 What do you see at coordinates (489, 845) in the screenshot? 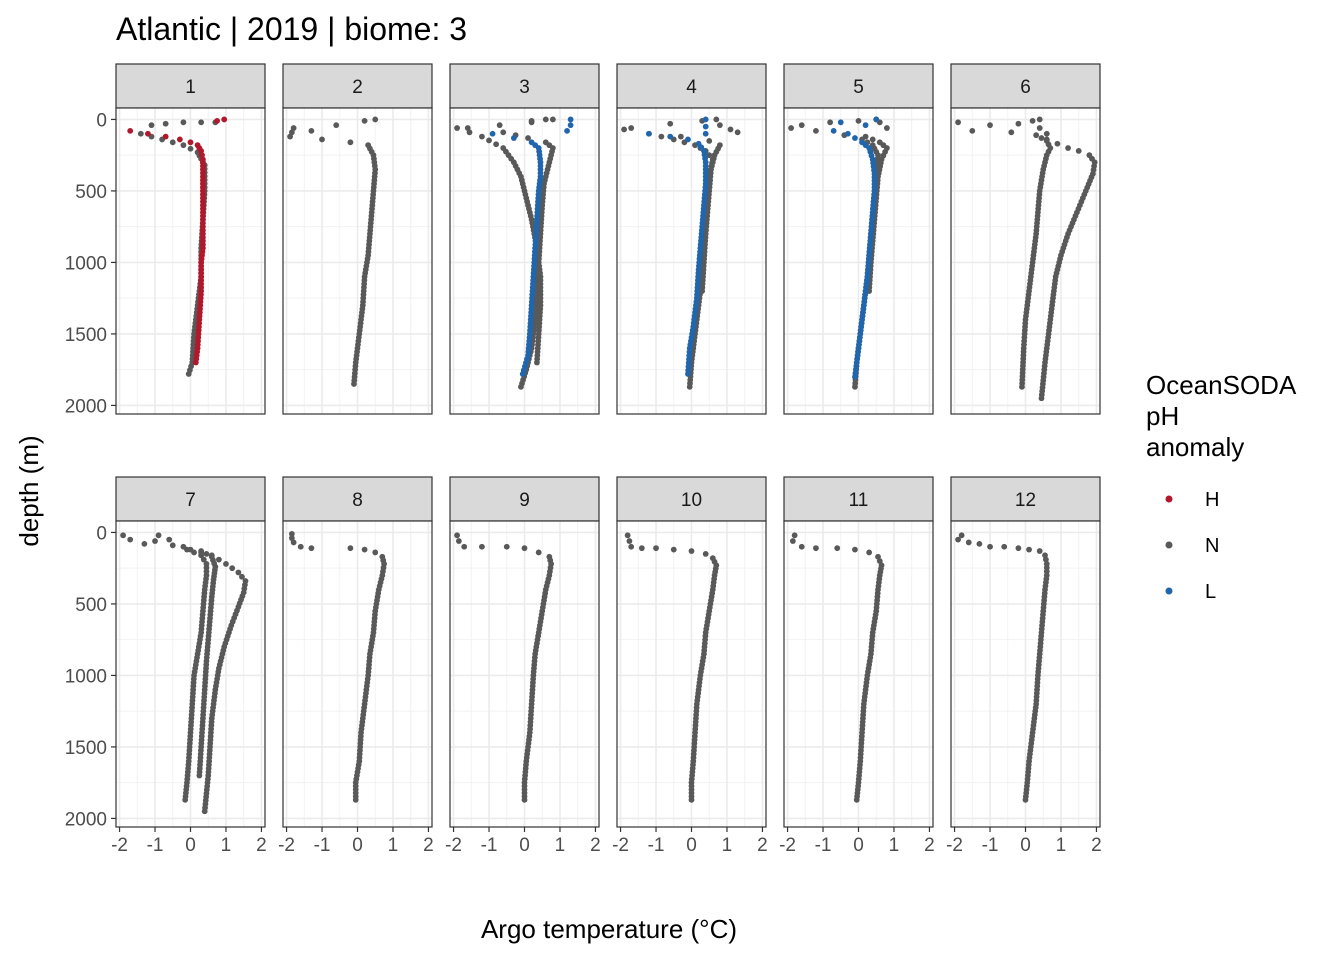
I see `x-tick-label: -1` at bounding box center [489, 845].